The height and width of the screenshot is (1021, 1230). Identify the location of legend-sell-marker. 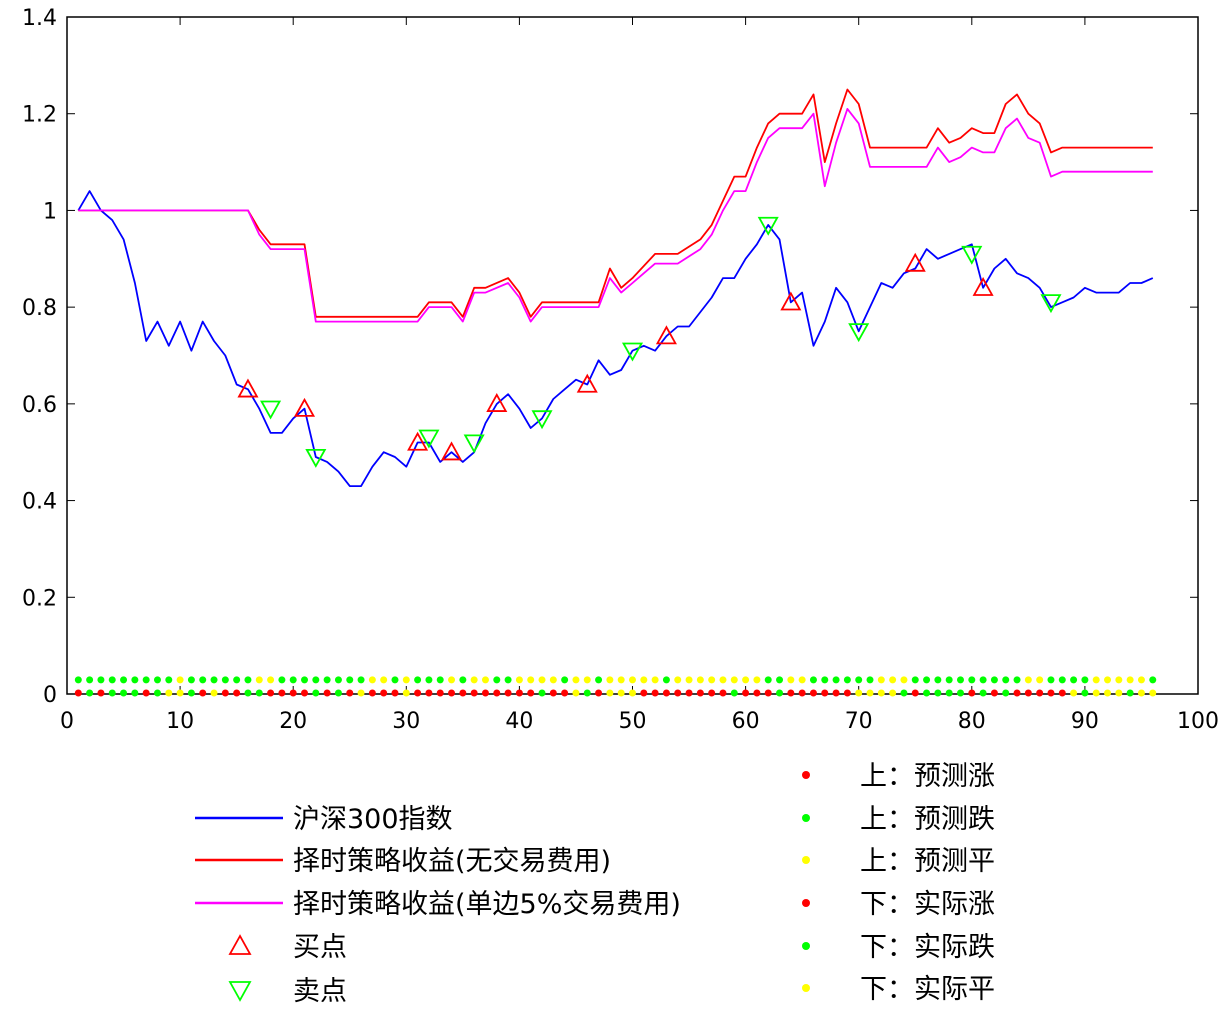
(240, 991).